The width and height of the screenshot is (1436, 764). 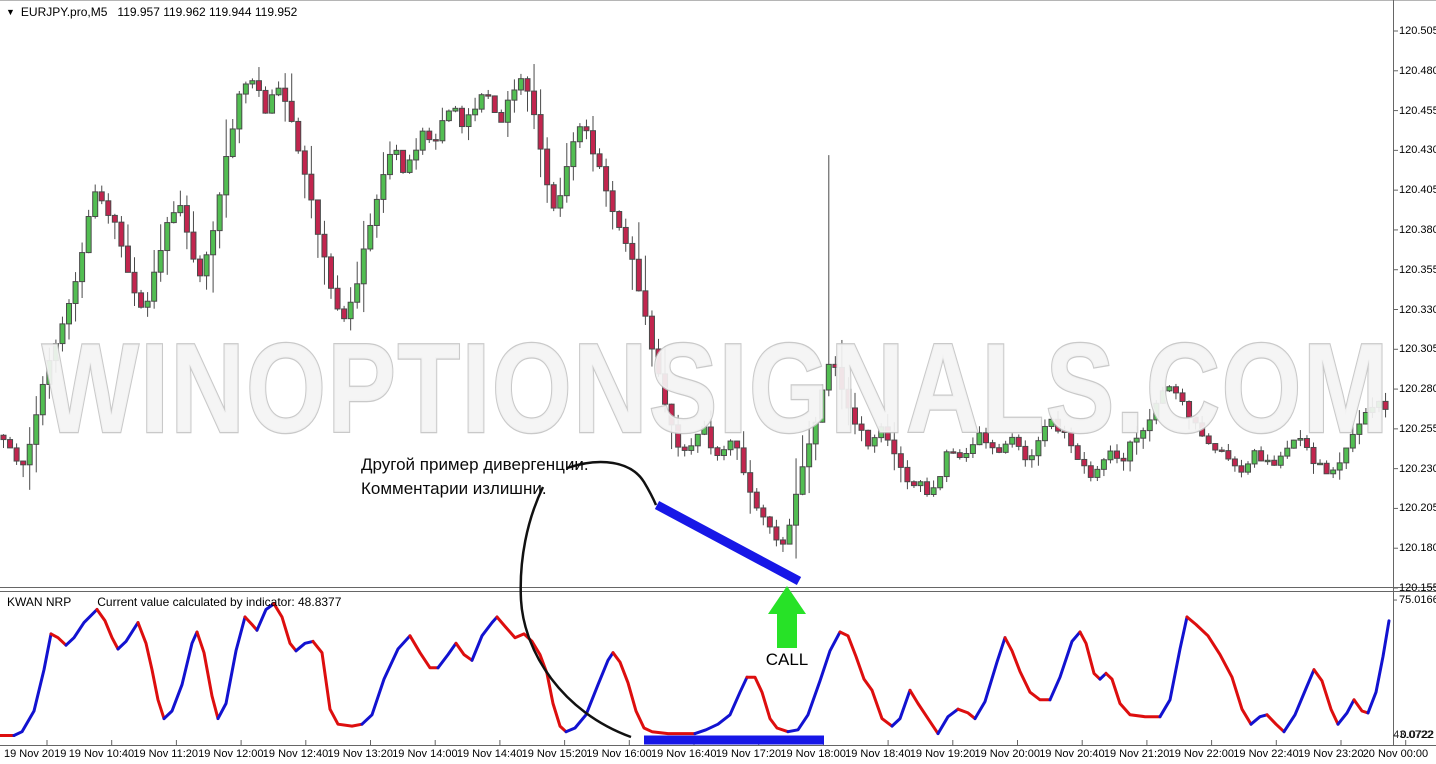 I want to click on time-tick-label: 19 Nov 14:00, so click(x=425, y=754).